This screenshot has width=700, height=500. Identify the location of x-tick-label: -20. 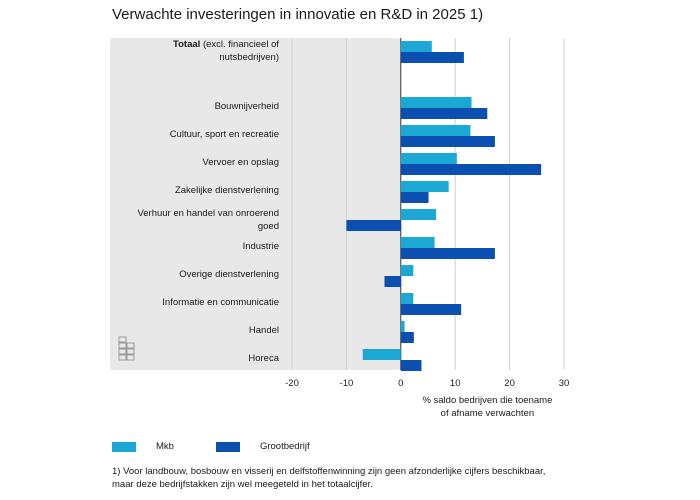
(292, 383).